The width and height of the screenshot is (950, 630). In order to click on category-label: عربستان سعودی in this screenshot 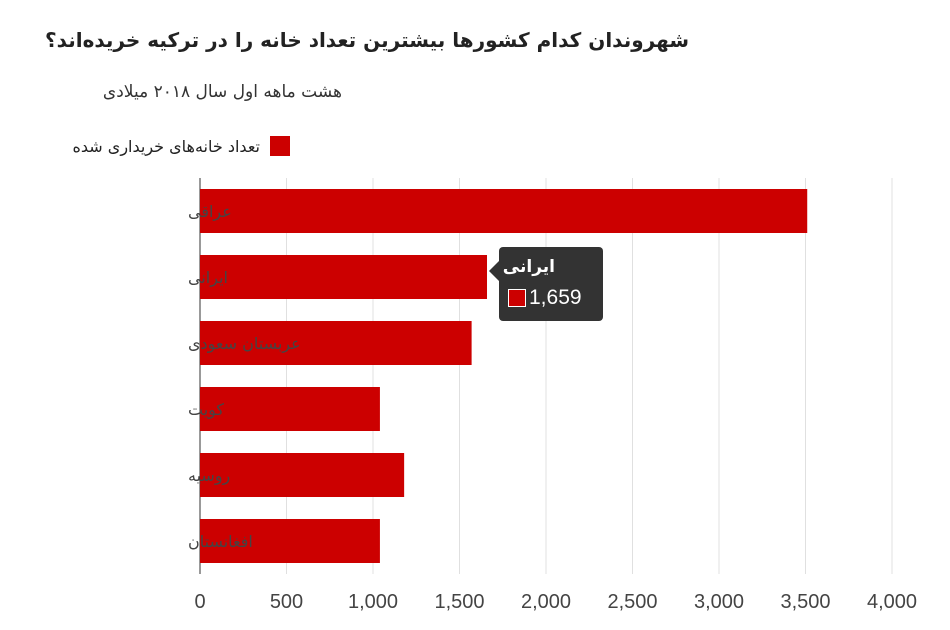, I will do `click(244, 344)`.